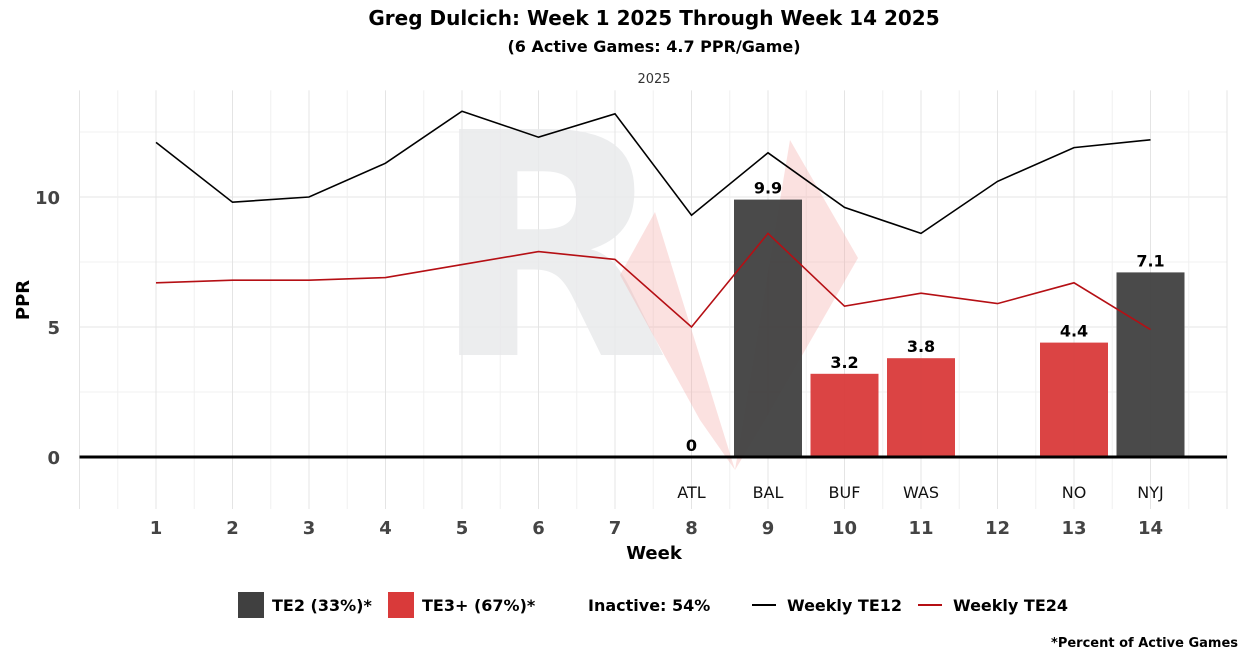 The image size is (1248, 660). I want to click on legend-label: TE3+ (67%)*, so click(479, 605).